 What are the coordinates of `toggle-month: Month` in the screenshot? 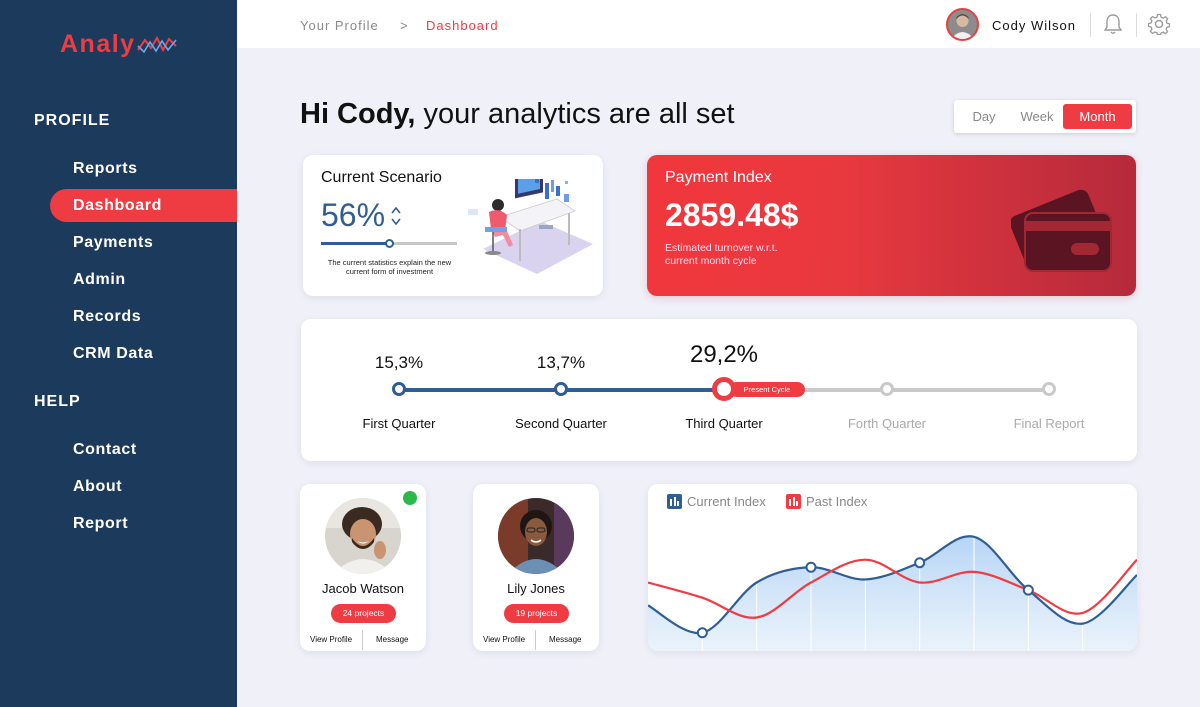 It's located at (1097, 116).